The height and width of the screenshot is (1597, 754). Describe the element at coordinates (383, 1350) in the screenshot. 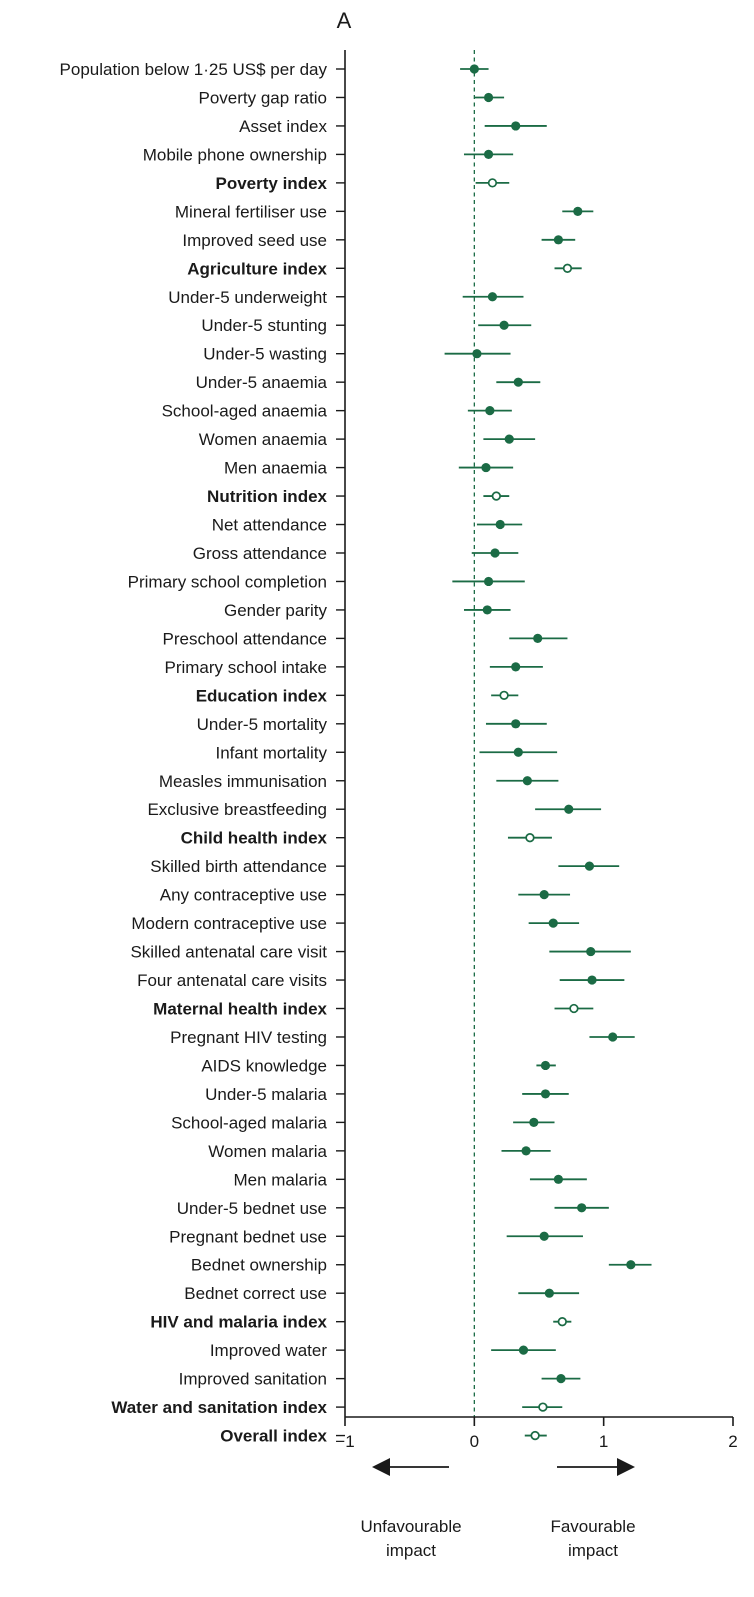

I see `indicator-row: Improved water` at that location.